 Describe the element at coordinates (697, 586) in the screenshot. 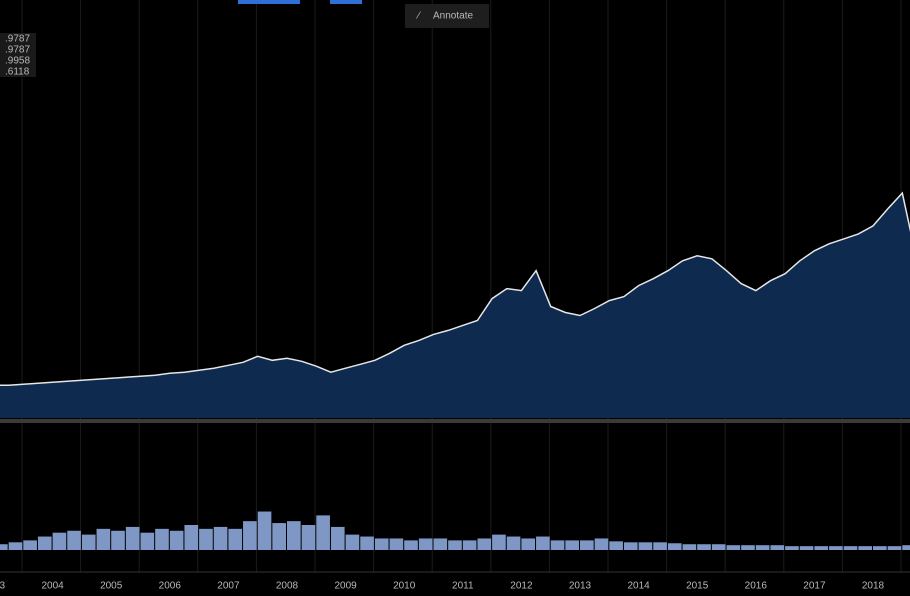

I see `x-tick-label: 2015` at that location.